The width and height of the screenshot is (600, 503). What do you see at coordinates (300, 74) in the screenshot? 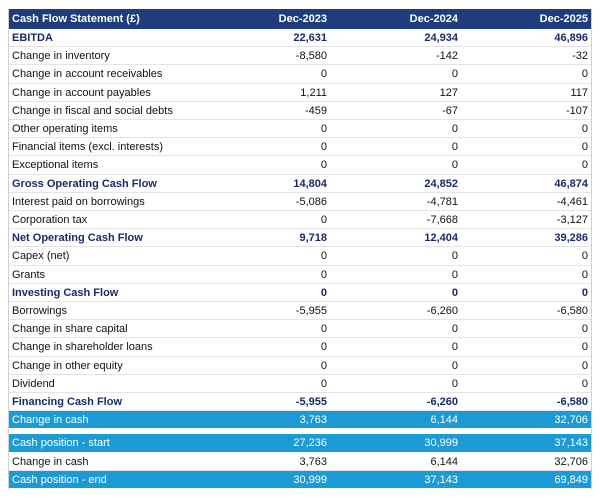
I see `table-row: Change in account receivables 0 0 0` at bounding box center [300, 74].